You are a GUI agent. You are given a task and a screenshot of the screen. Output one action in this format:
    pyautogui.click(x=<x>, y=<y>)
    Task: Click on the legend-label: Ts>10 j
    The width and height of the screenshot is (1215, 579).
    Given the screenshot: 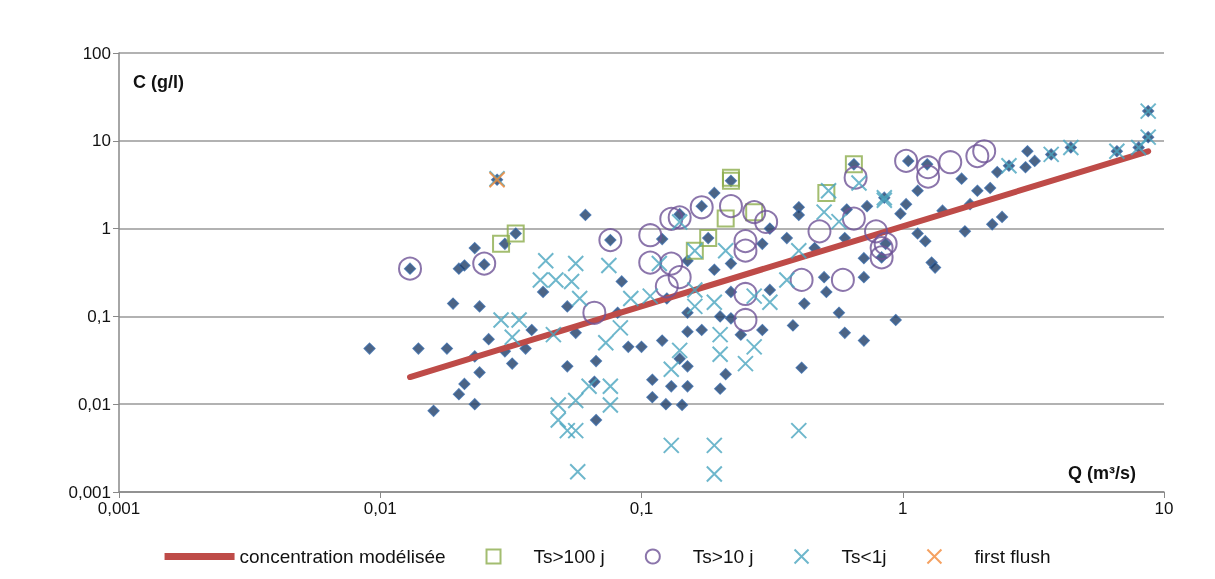 What is the action you would take?
    pyautogui.click(x=723, y=556)
    